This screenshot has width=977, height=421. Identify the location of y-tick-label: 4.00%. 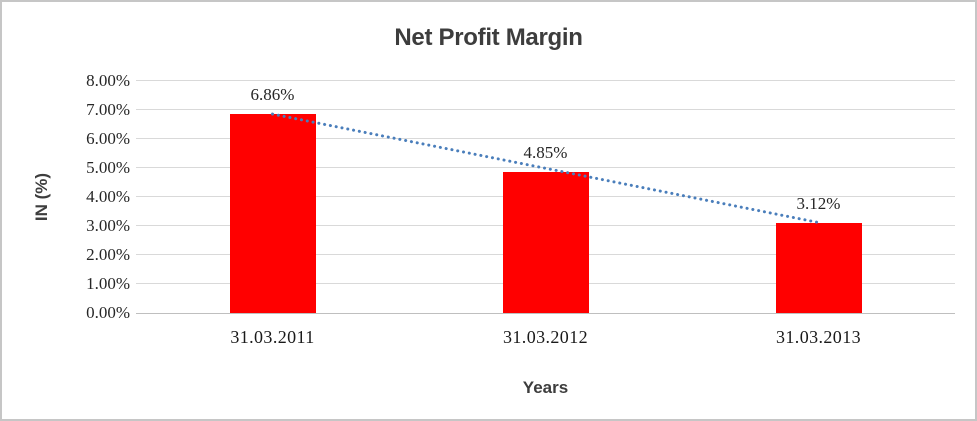
(108, 196).